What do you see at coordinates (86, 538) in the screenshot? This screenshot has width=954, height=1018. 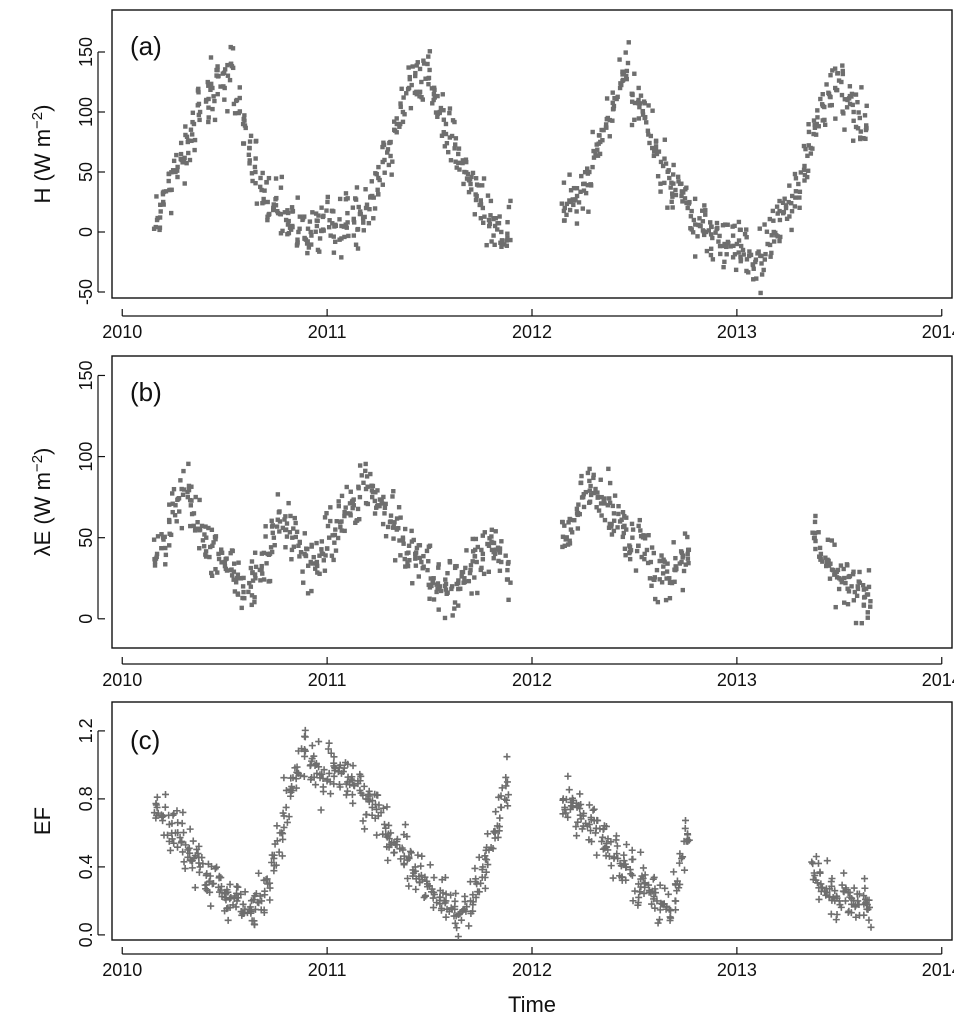 I see `panel-b-y-tick-label: 50` at bounding box center [86, 538].